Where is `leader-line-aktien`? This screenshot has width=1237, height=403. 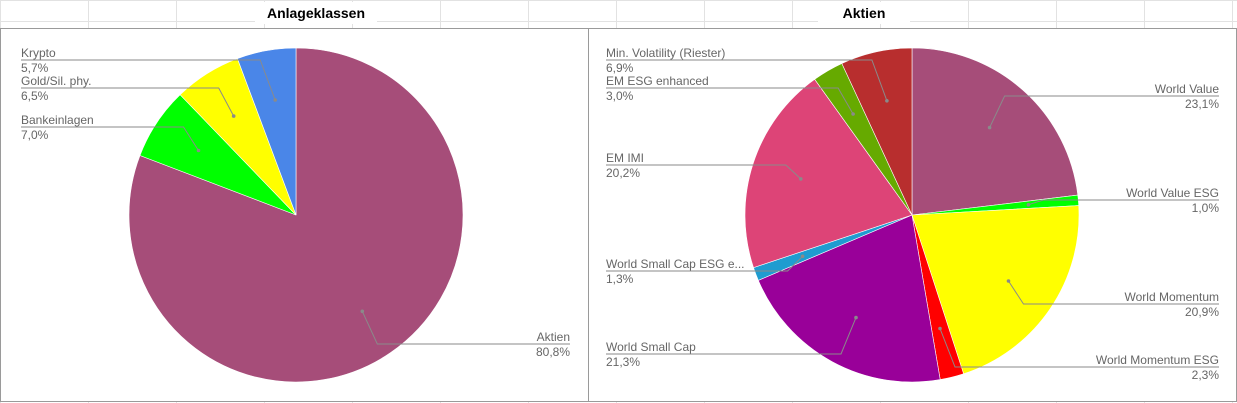 leader-line-aktien is located at coordinates (465, 328).